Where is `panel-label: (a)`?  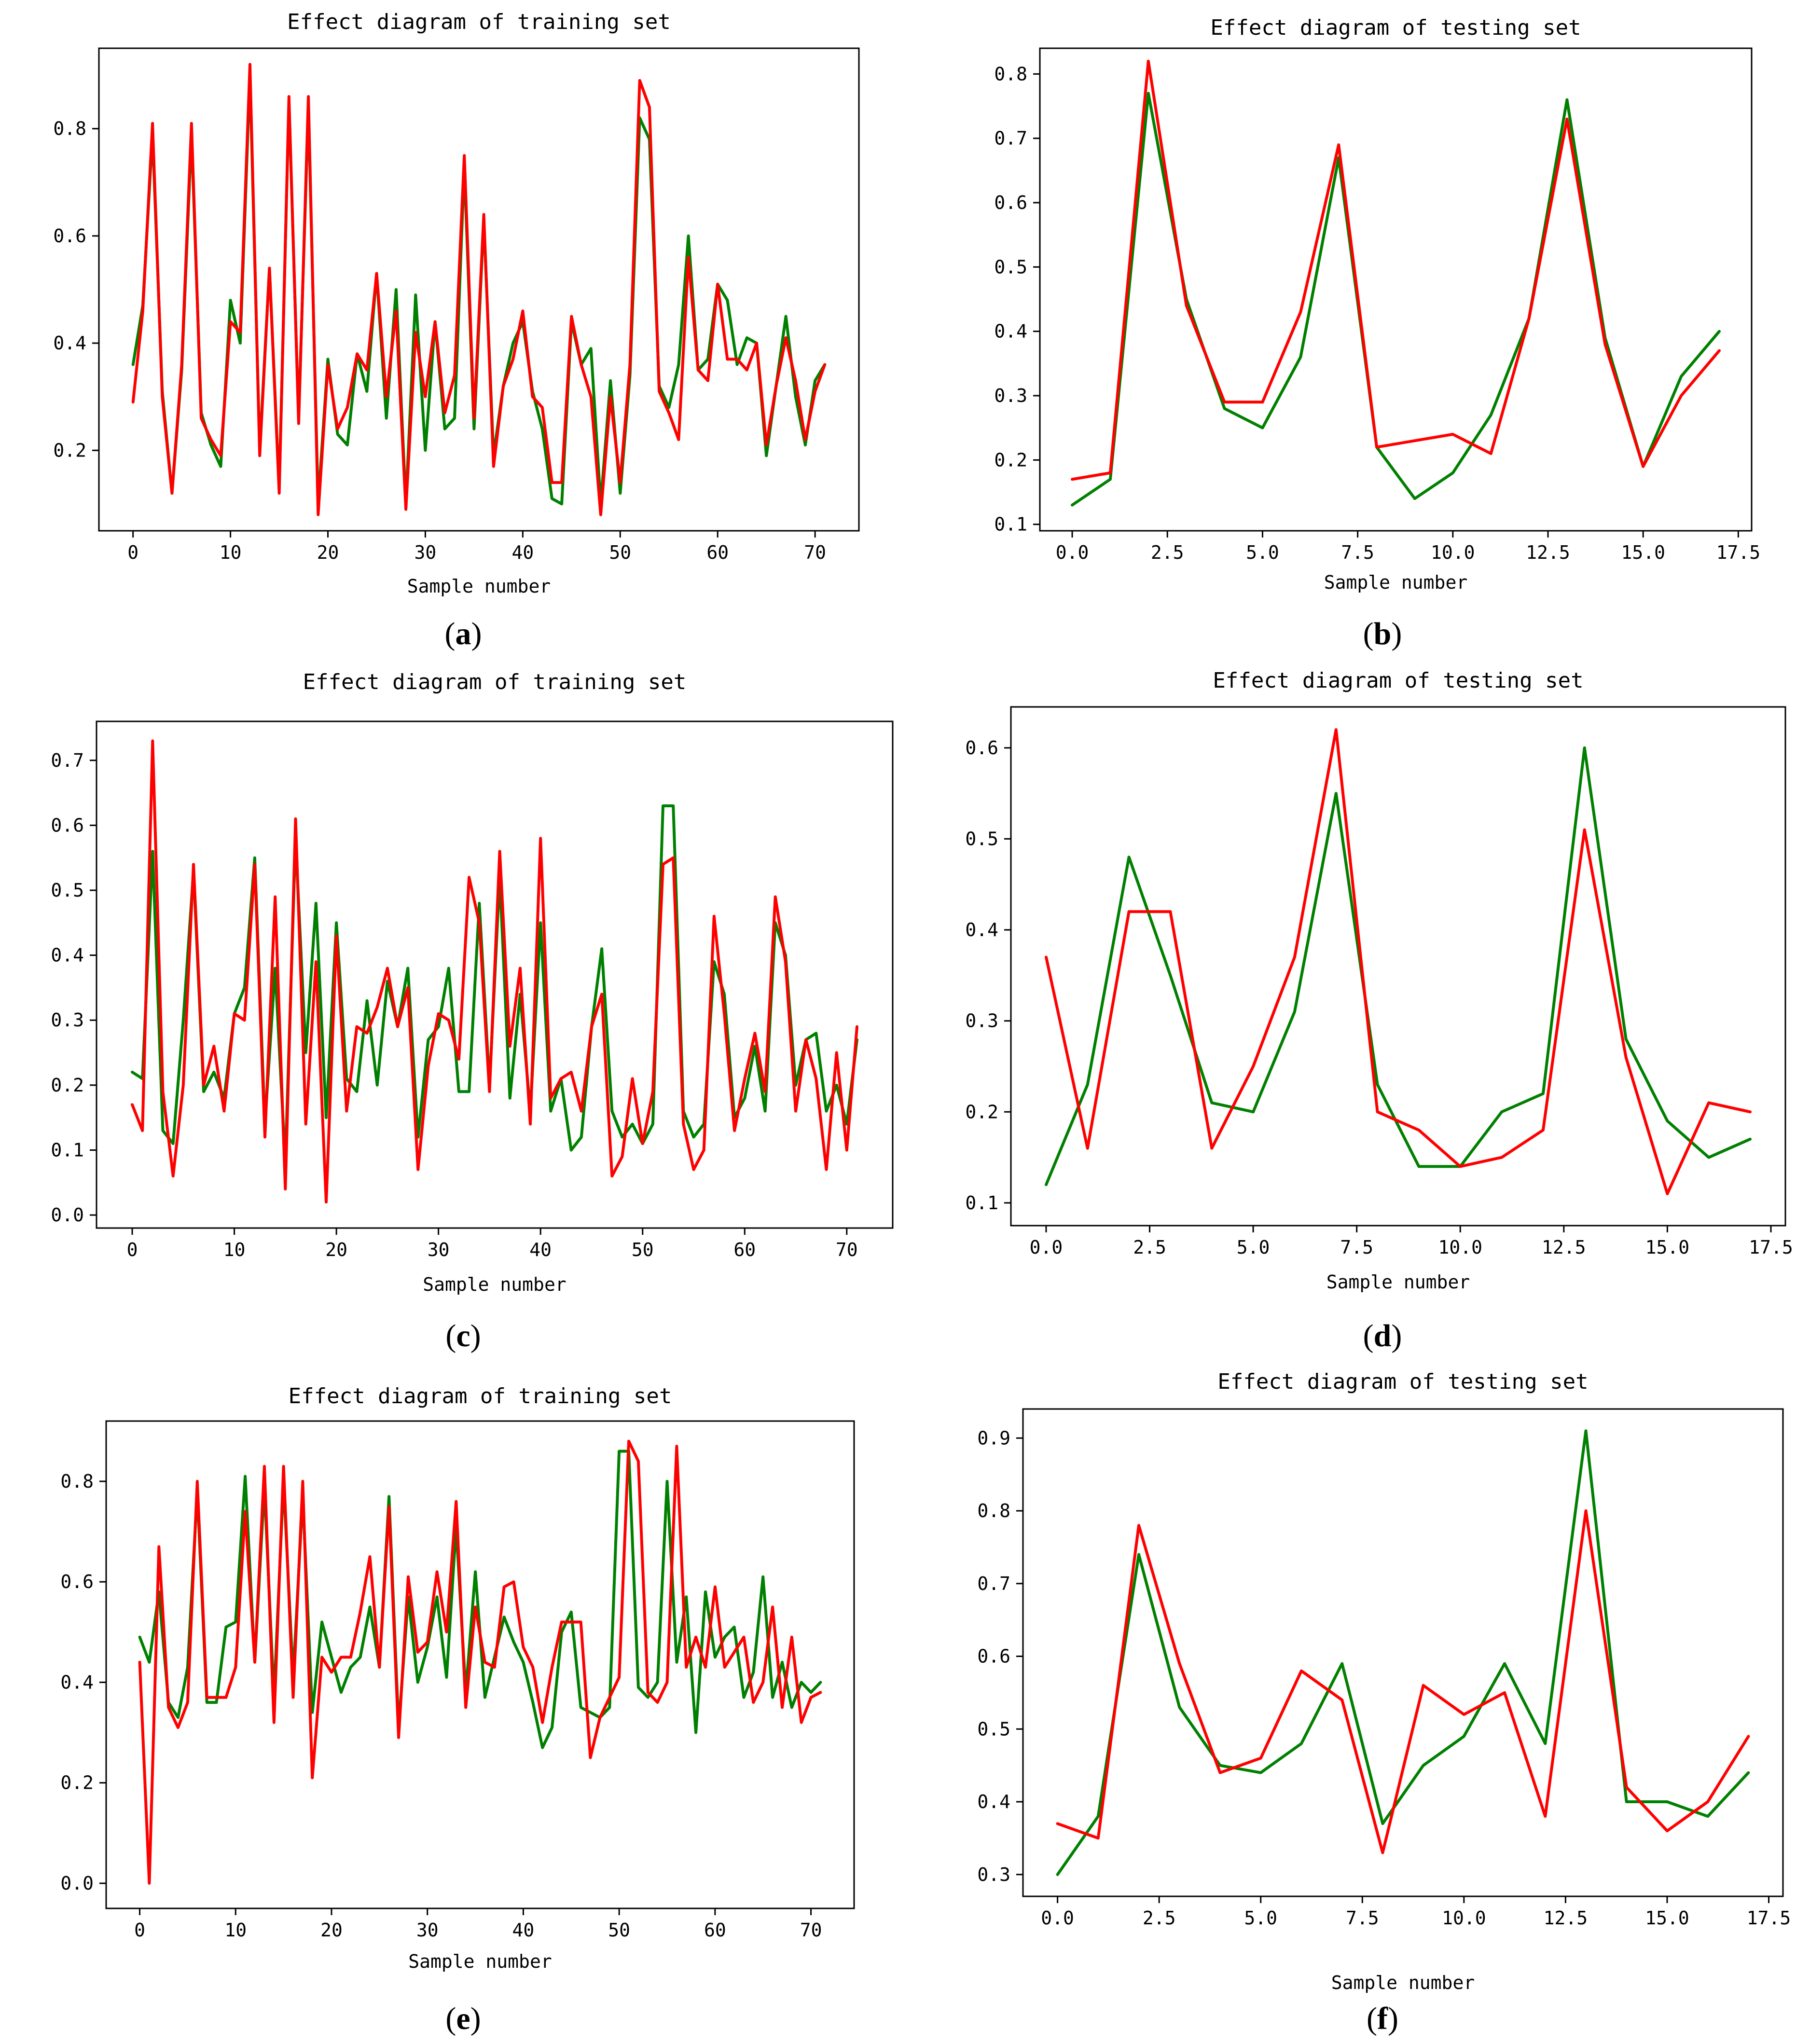
panel-label: (a) is located at coordinates (463, 633).